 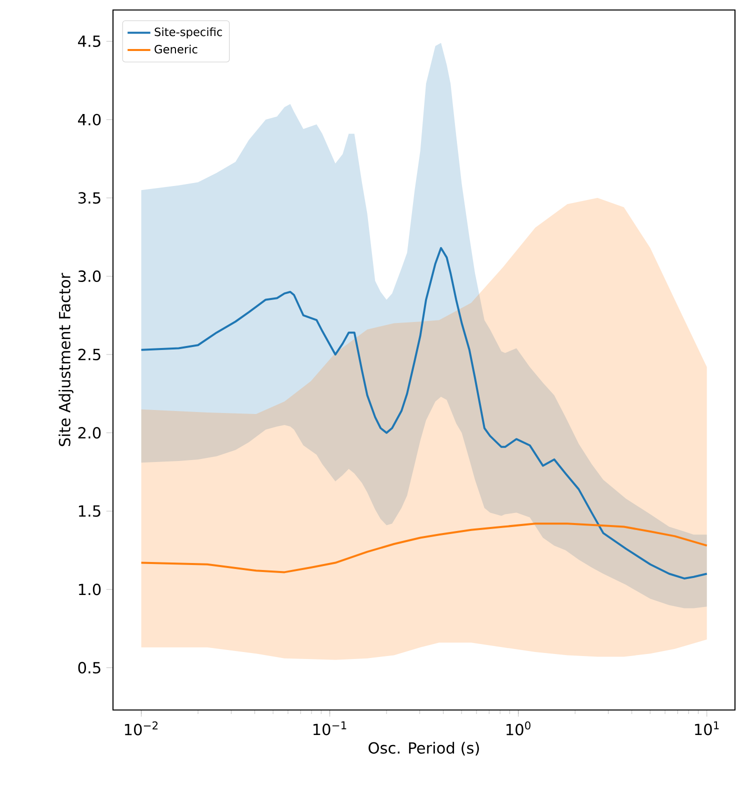 I want to click on y-tick-label: 2.0, so click(x=89, y=433).